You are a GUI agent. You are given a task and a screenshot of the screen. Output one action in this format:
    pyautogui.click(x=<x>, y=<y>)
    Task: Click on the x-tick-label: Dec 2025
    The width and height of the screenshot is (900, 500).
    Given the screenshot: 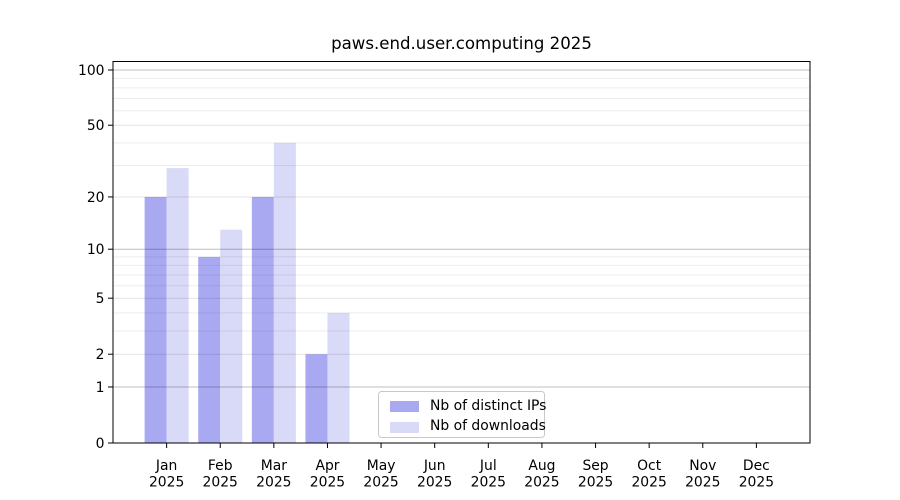 What is the action you would take?
    pyautogui.click(x=756, y=474)
    